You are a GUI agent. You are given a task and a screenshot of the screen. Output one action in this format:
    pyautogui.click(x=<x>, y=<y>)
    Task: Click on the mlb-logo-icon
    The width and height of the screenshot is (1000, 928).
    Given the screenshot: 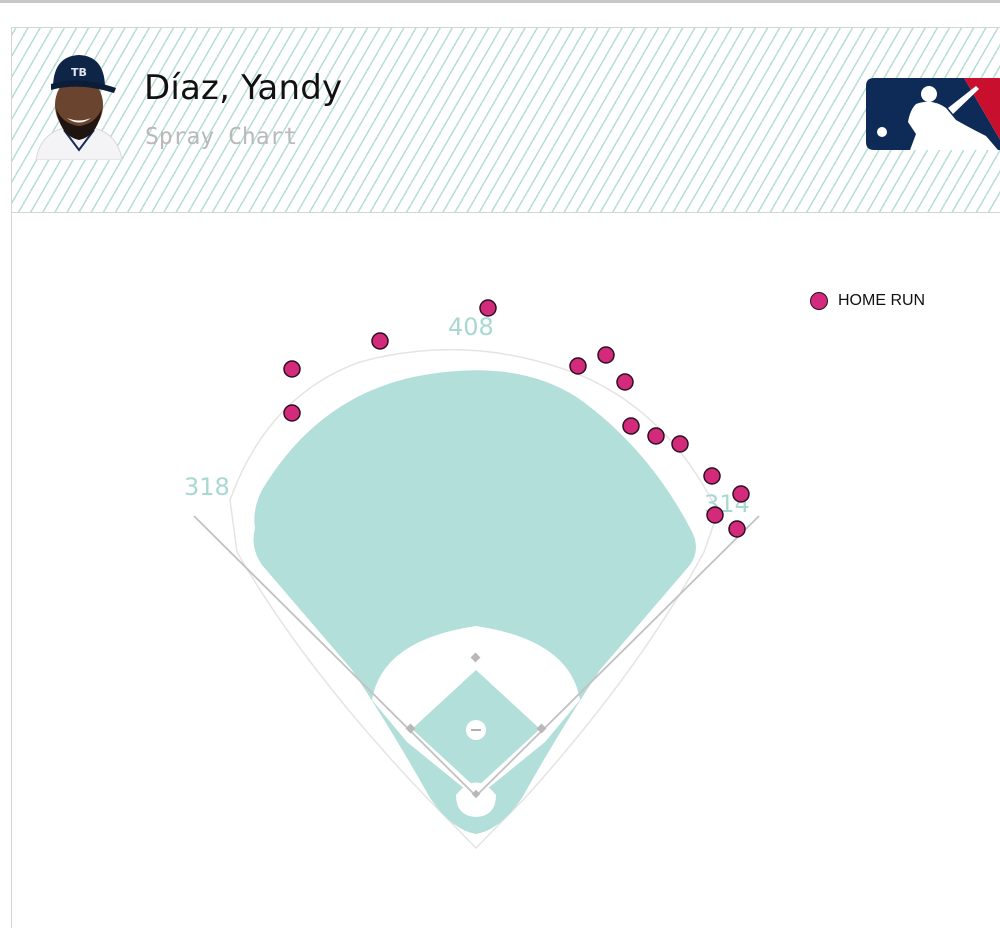 What is the action you would take?
    pyautogui.click(x=933, y=114)
    